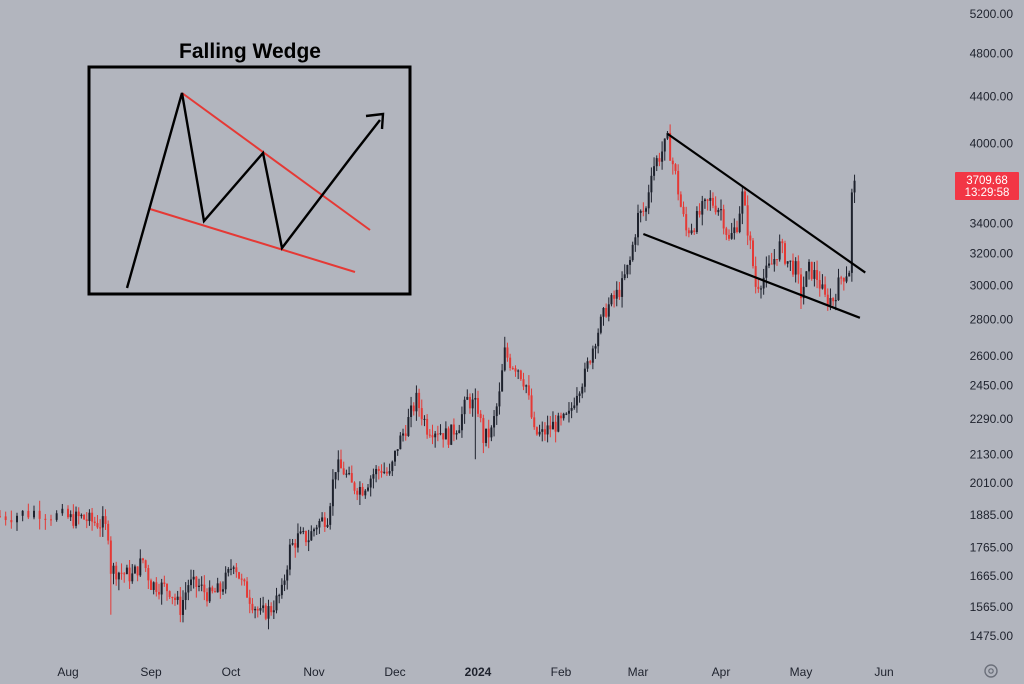 Image resolution: width=1024 pixels, height=684 pixels. I want to click on inset-lower-trendline, so click(252, 240).